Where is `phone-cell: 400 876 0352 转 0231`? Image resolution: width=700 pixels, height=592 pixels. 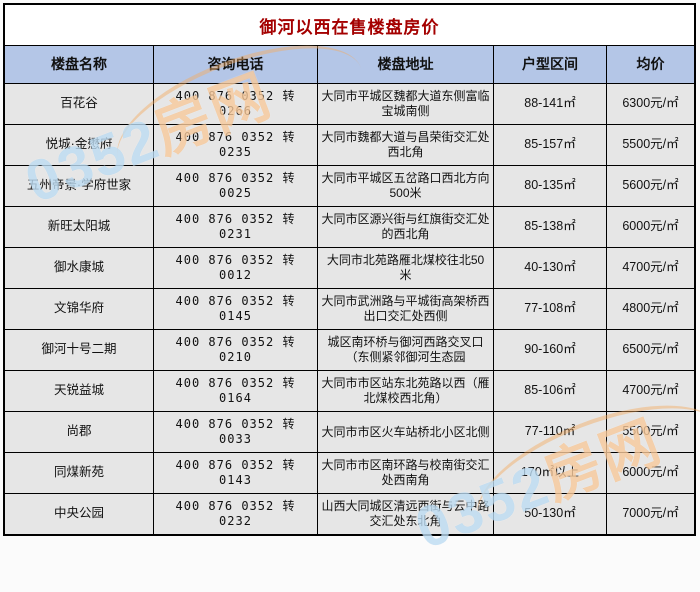
phone-cell: 400 876 0352 转 0231 is located at coordinates (236, 227).